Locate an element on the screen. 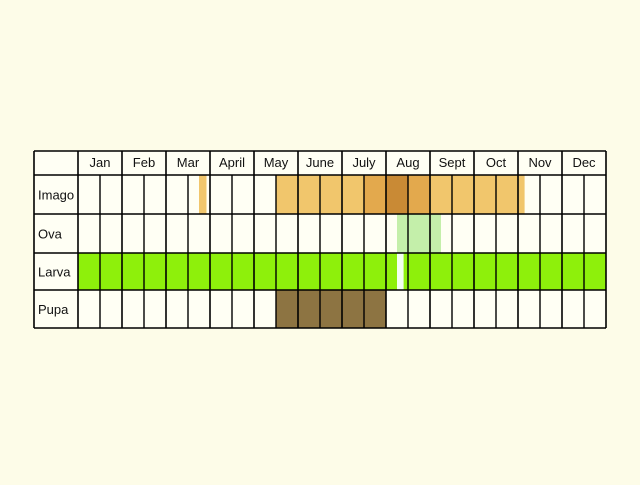 Image resolution: width=640 pixels, height=485 pixels. month-header-april: April is located at coordinates (232, 162).